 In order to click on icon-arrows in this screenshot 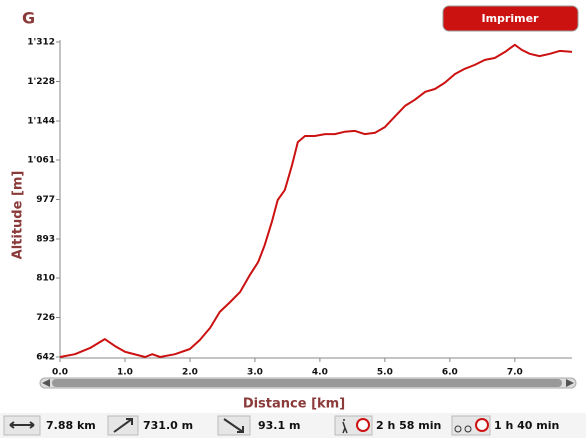, I will do `click(22, 425)`.